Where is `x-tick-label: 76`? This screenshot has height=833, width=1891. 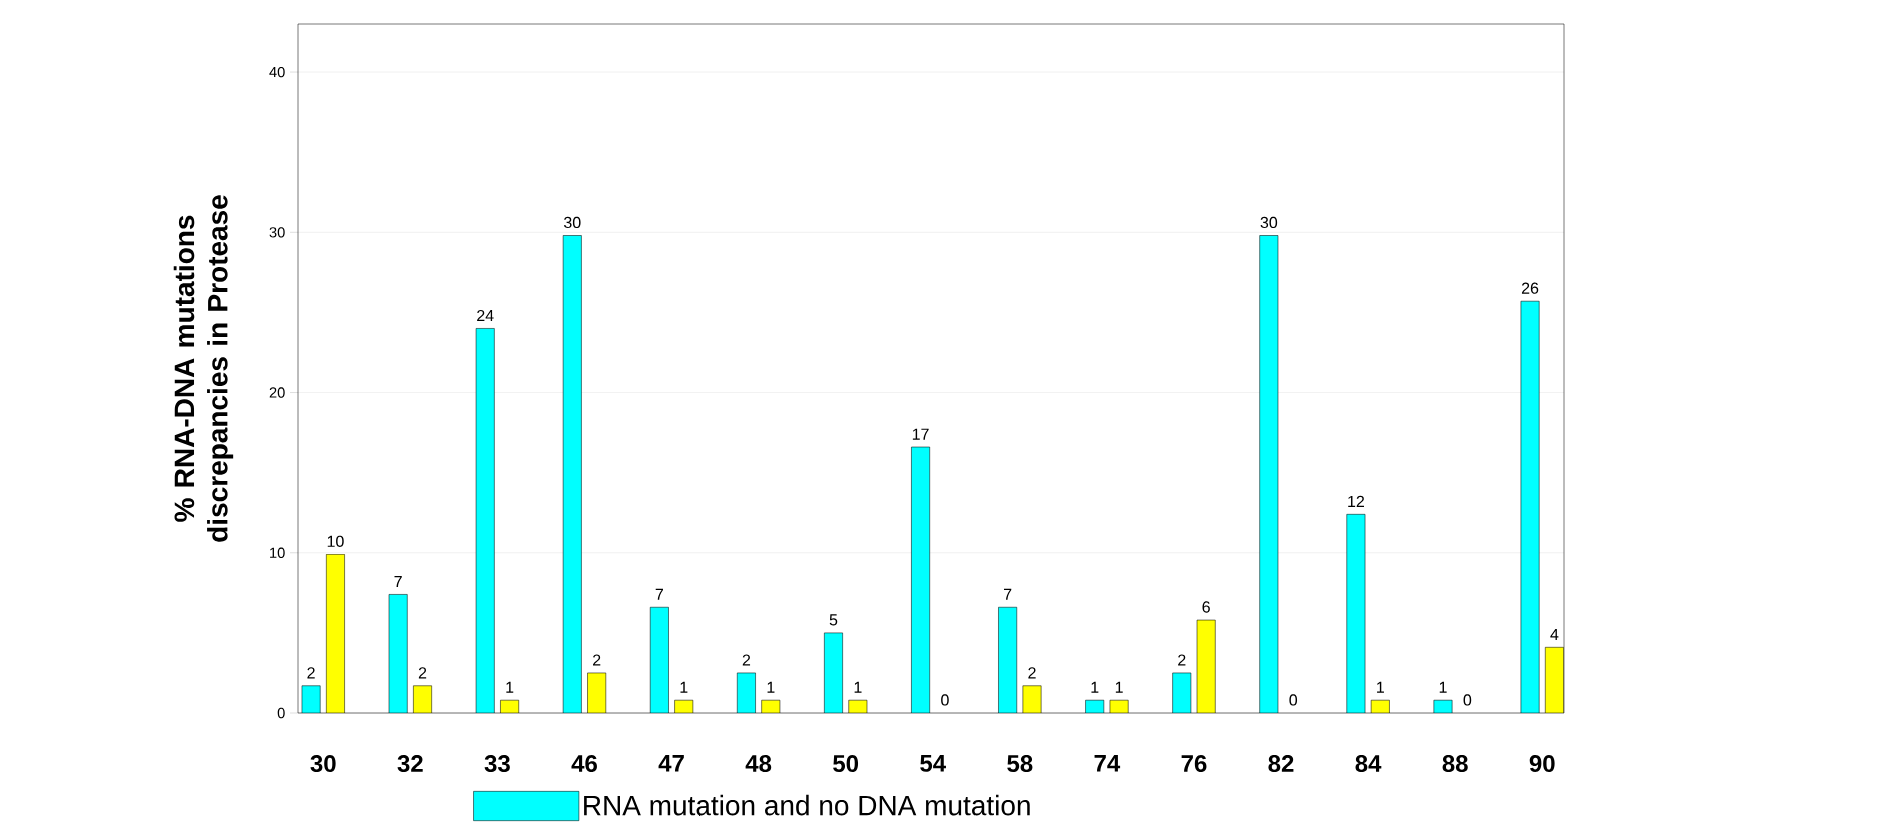
x-tick-label: 76 is located at coordinates (1194, 764).